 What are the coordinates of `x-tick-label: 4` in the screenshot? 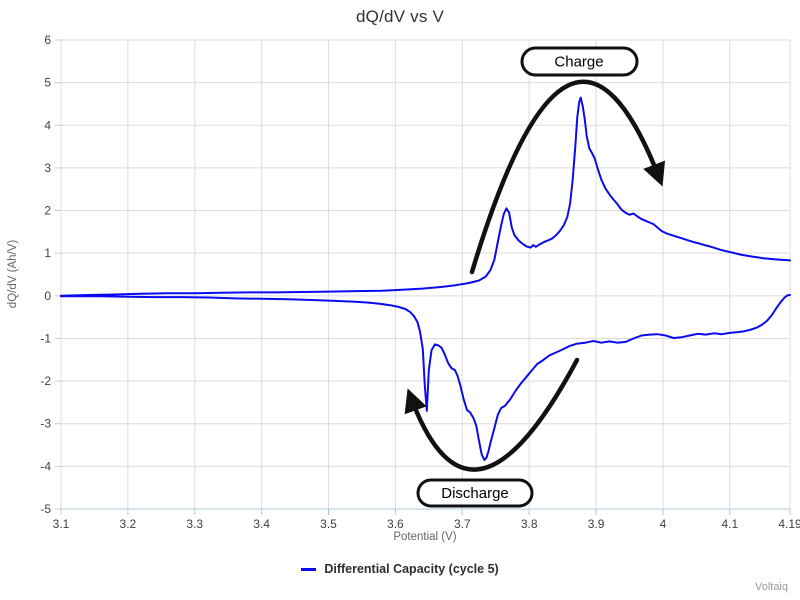 It's located at (663, 524).